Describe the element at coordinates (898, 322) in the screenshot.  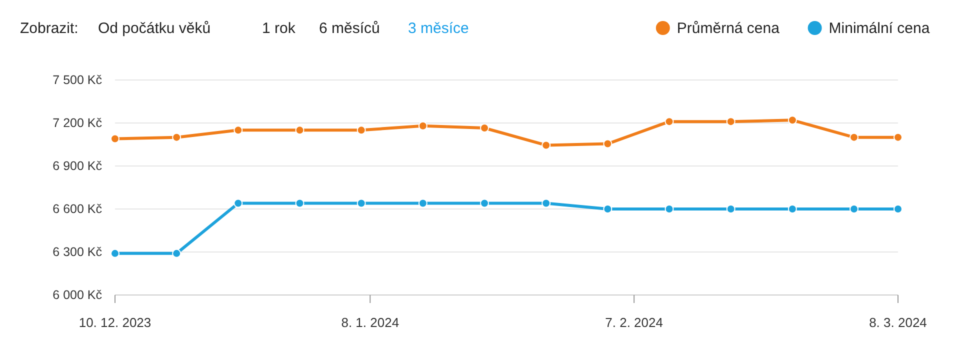
I see `x-tick-label: 8. 3. 2024` at that location.